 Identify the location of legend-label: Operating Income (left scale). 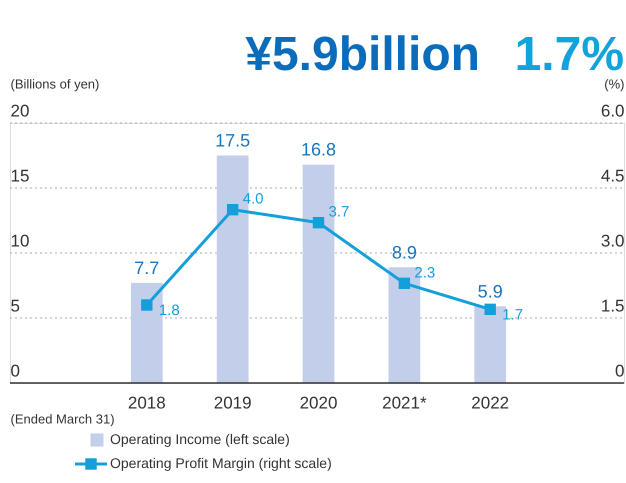
(200, 439).